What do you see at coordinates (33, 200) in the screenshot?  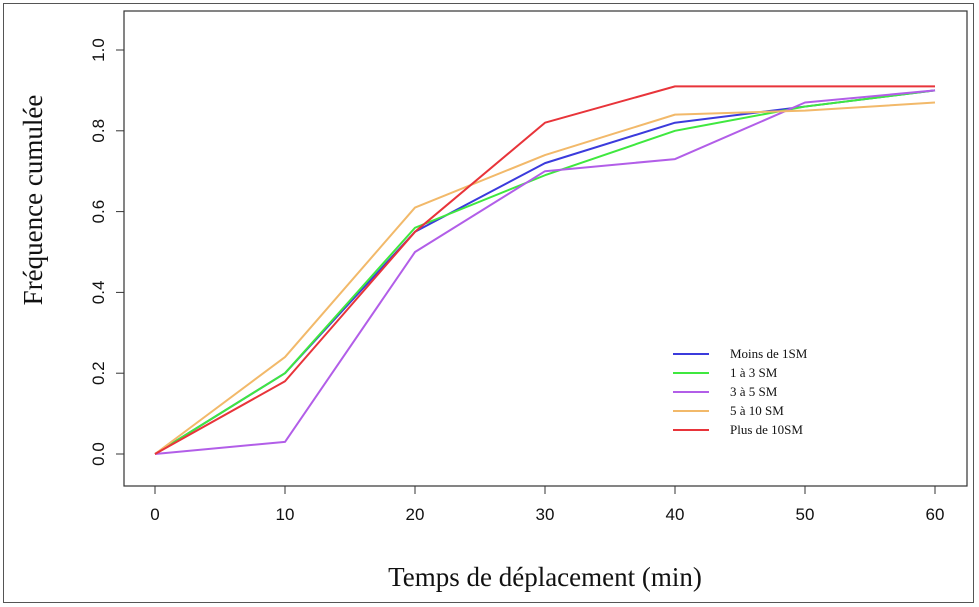 I see `y-axis-title: Fréquence cumulée` at bounding box center [33, 200].